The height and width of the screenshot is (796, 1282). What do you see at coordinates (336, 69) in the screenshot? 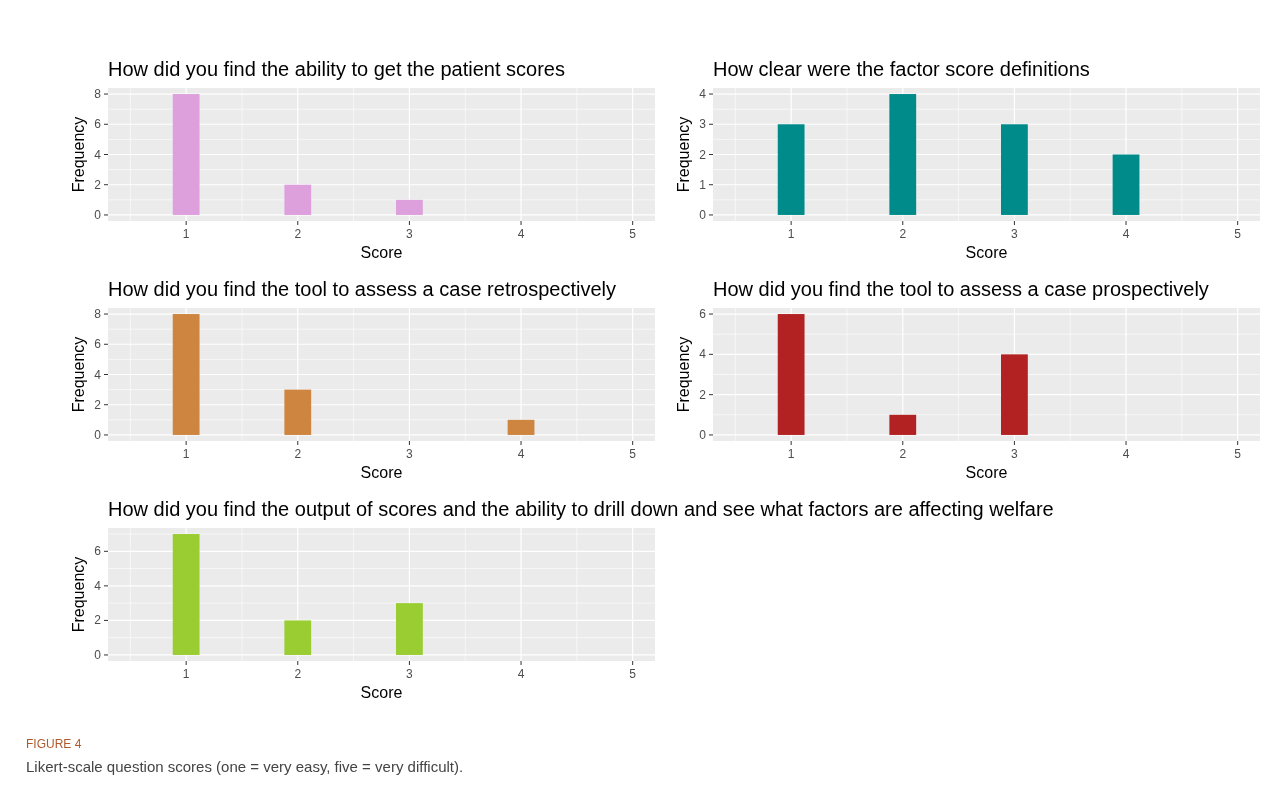
I see `chart-title: How did you find the ability to get the patient scores` at bounding box center [336, 69].